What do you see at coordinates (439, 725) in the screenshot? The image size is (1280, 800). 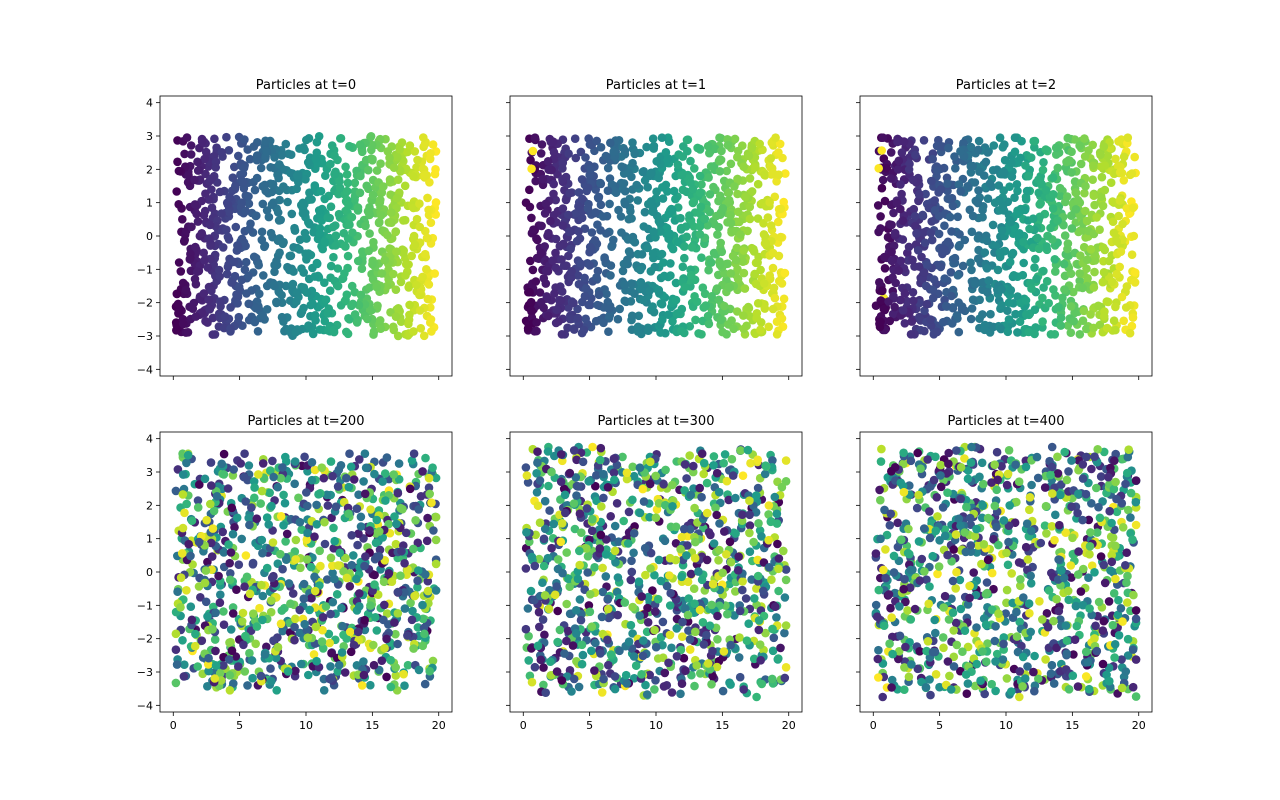 I see `x-tick-label: 20` at bounding box center [439, 725].